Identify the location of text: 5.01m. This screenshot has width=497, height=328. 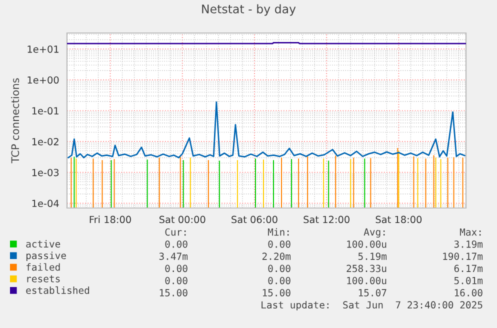
(468, 280).